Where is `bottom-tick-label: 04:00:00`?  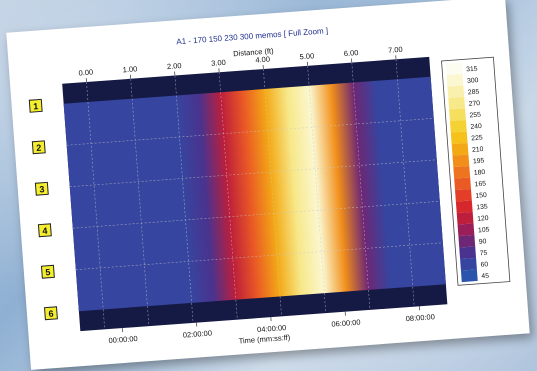 bottom-tick-label: 04:00:00 is located at coordinates (272, 328).